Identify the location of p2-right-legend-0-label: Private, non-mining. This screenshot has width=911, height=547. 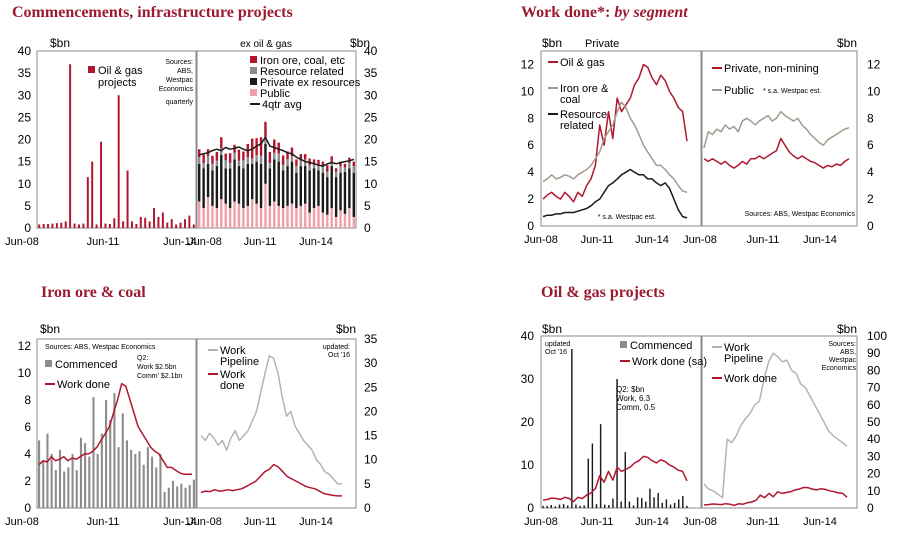
(771, 69).